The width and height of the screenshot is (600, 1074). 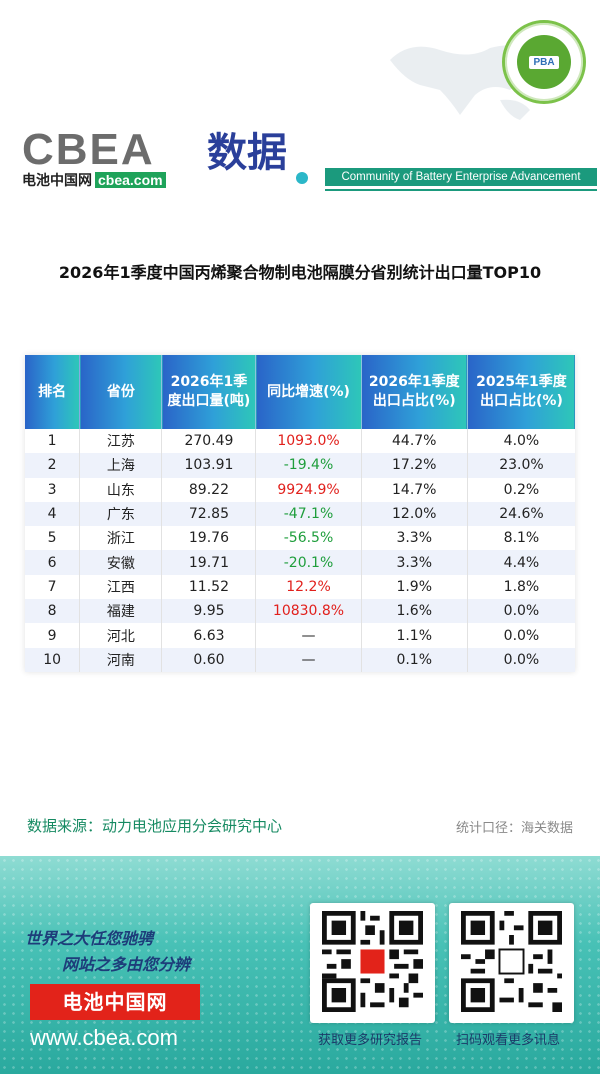 What do you see at coordinates (88, 149) in the screenshot?
I see `cbea-logo-wordmark: CBEA` at bounding box center [88, 149].